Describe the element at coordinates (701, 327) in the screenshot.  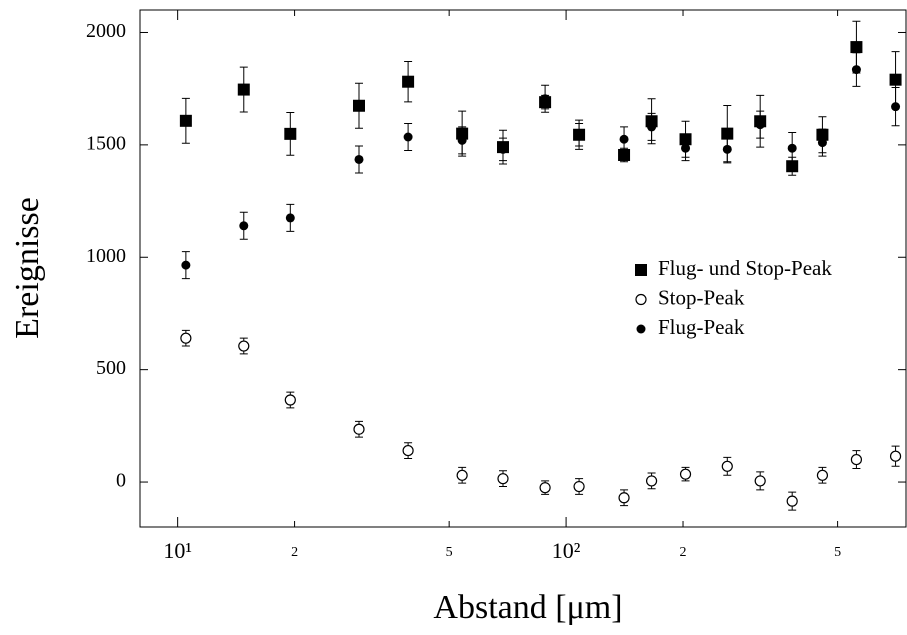
I see `legend-label: Flug-Peak` at that location.